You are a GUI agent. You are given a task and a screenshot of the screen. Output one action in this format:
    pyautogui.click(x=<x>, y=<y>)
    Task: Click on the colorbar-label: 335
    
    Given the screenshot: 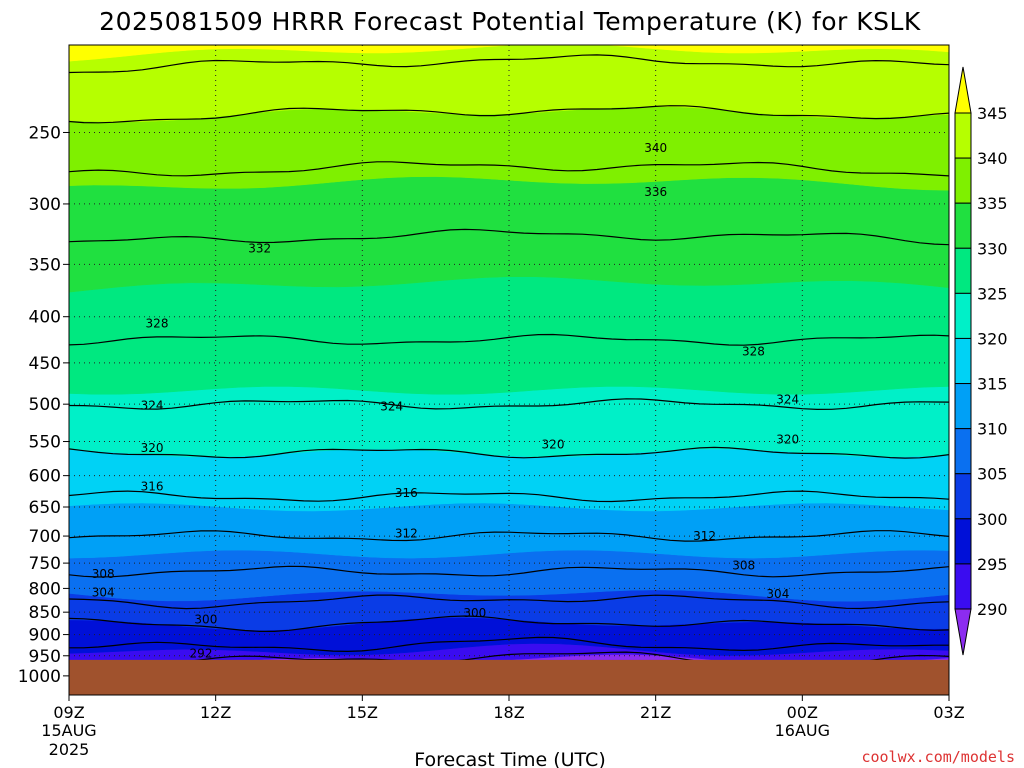 What is the action you would take?
    pyautogui.click(x=992, y=203)
    